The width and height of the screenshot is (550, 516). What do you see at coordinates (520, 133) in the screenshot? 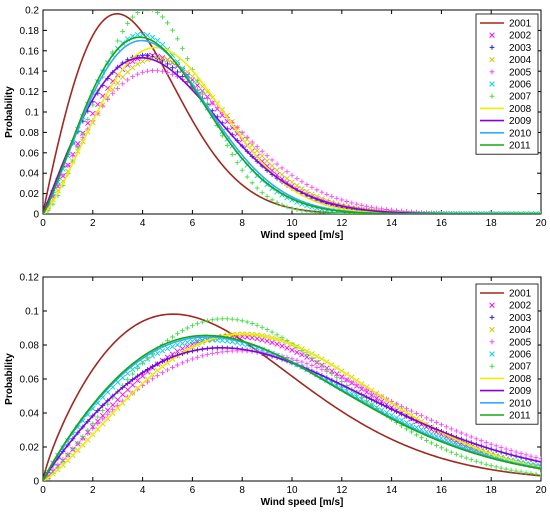
I see `legend-label: 2010` at bounding box center [520, 133].